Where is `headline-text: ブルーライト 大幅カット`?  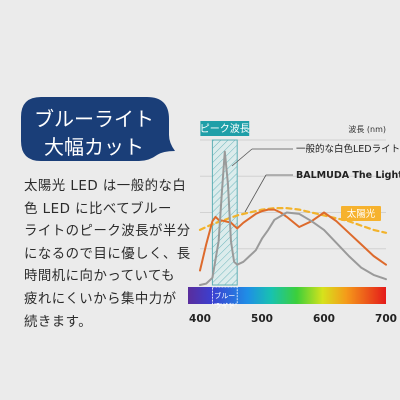
headline-text: ブルーライト 大幅カット is located at coordinates (94, 133).